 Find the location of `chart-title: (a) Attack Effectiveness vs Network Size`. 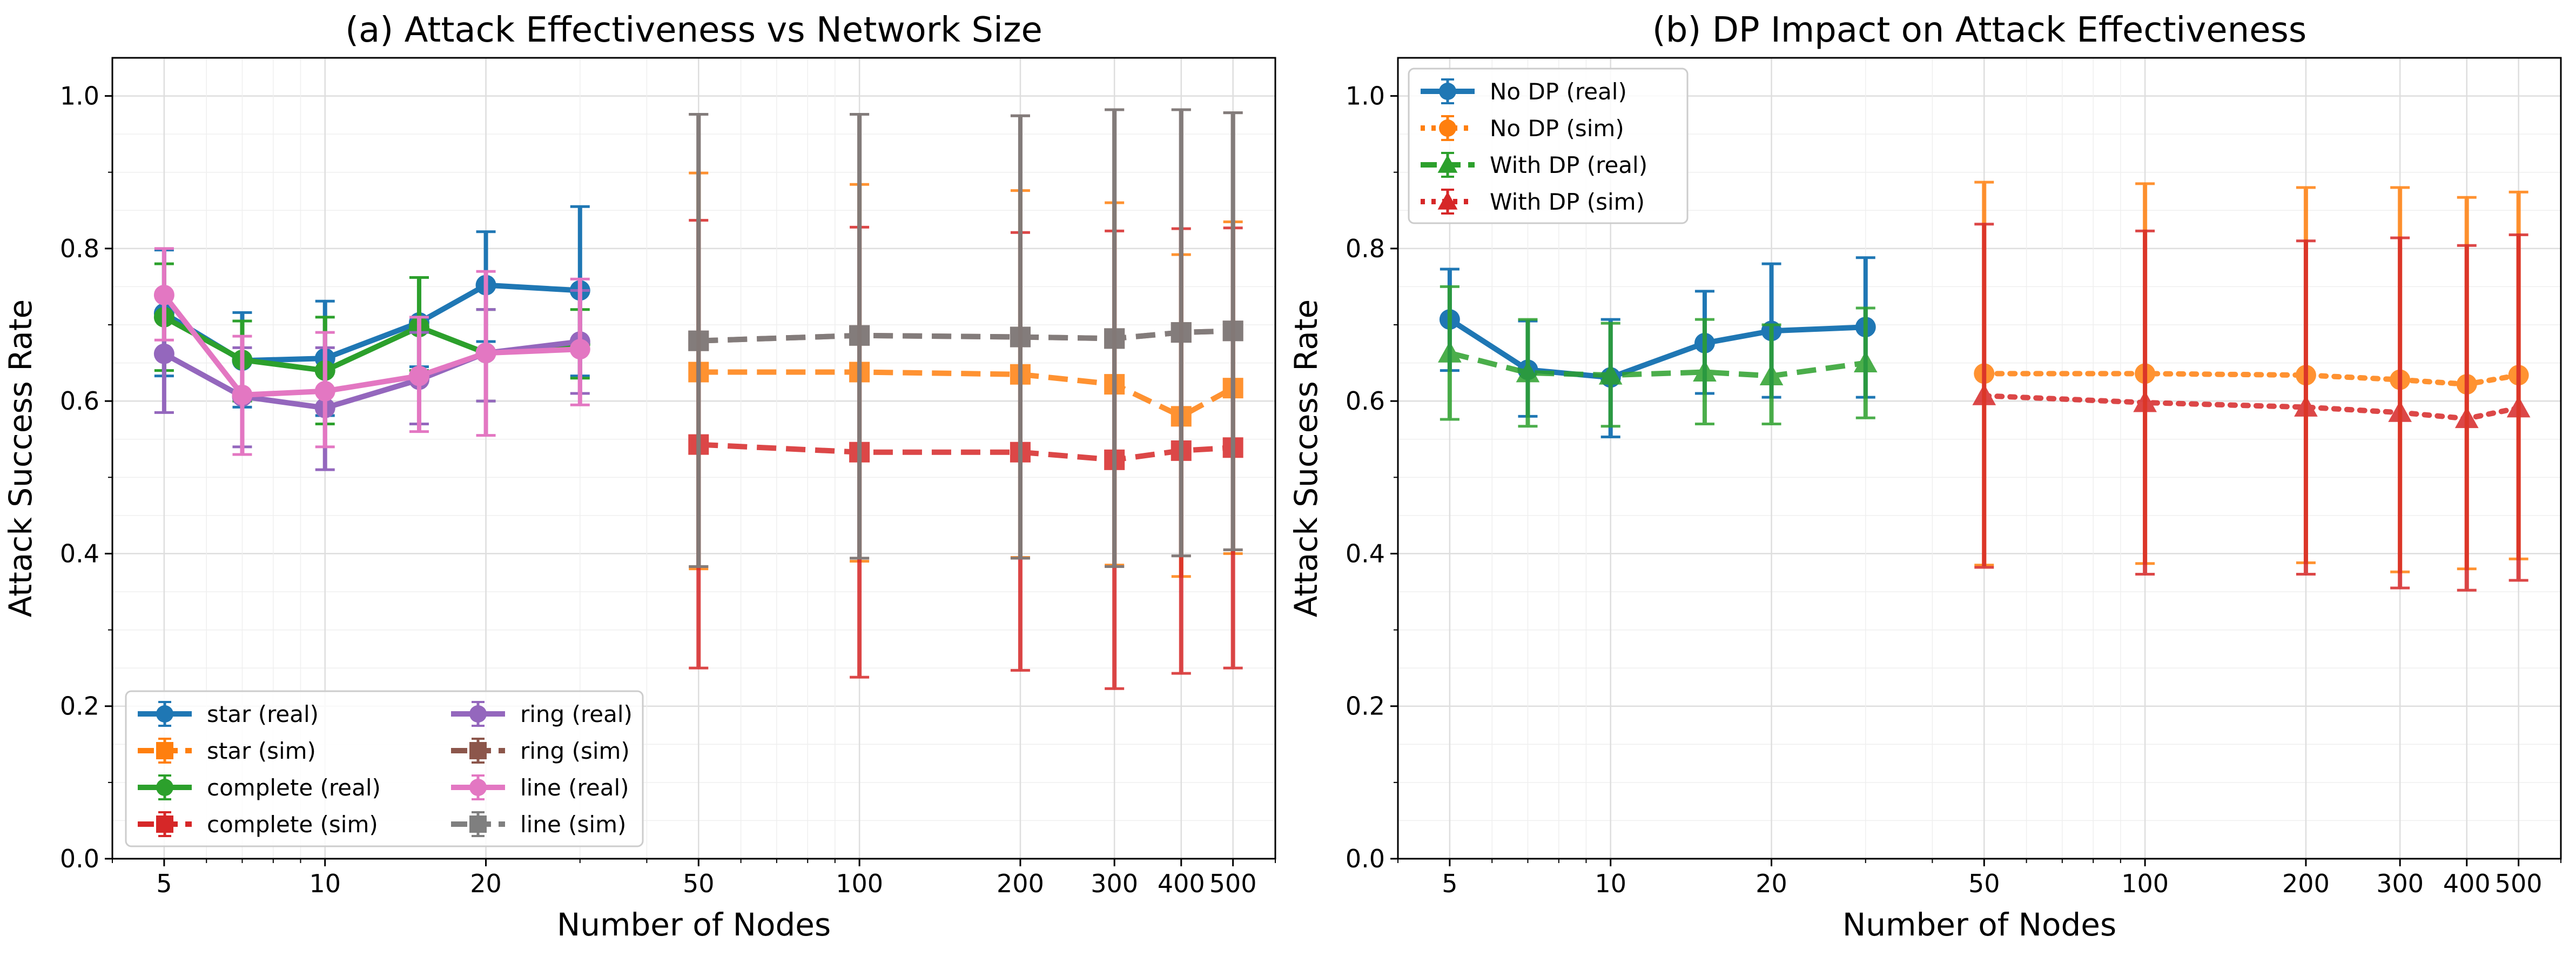

chart-title: (a) Attack Effectiveness vs Network Size is located at coordinates (693, 30).